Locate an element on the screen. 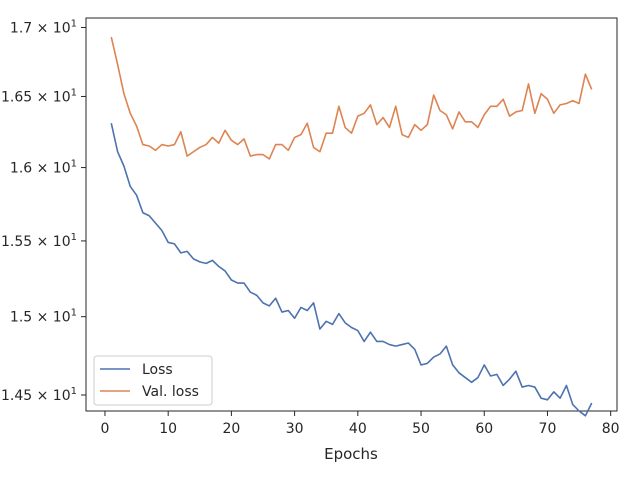 The height and width of the screenshot is (480, 640). x-tick-label: 10 is located at coordinates (168, 429).